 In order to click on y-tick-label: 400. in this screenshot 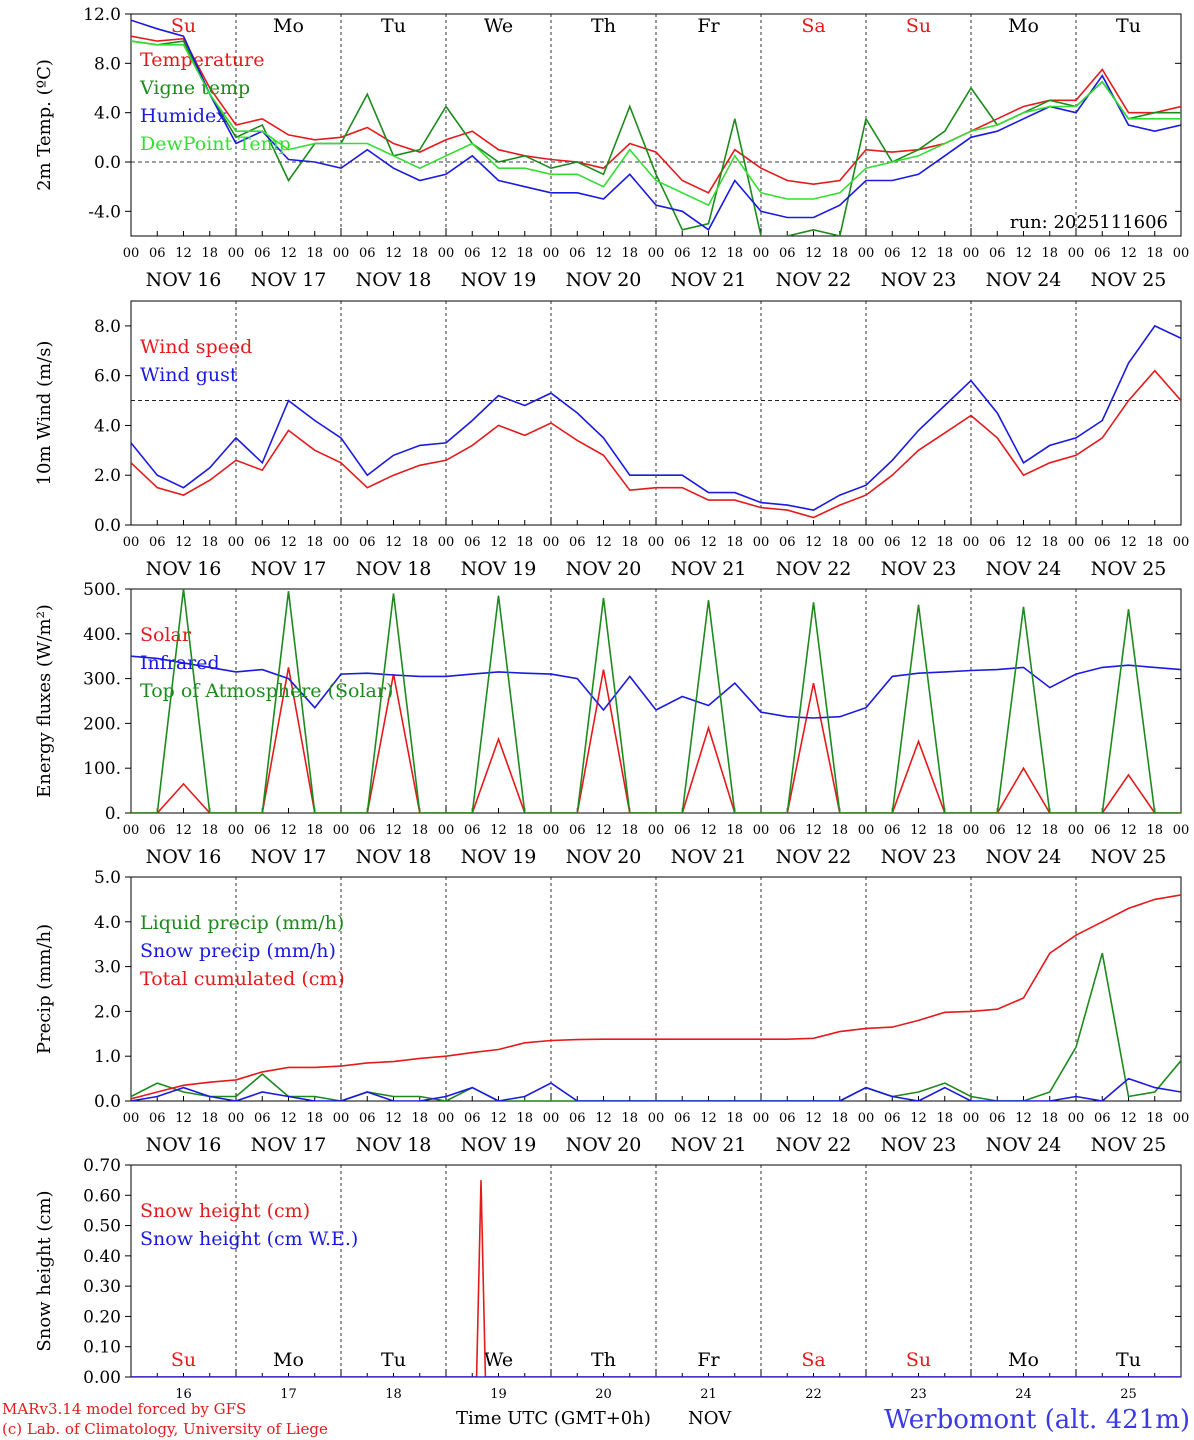, I will do `click(102, 635)`.